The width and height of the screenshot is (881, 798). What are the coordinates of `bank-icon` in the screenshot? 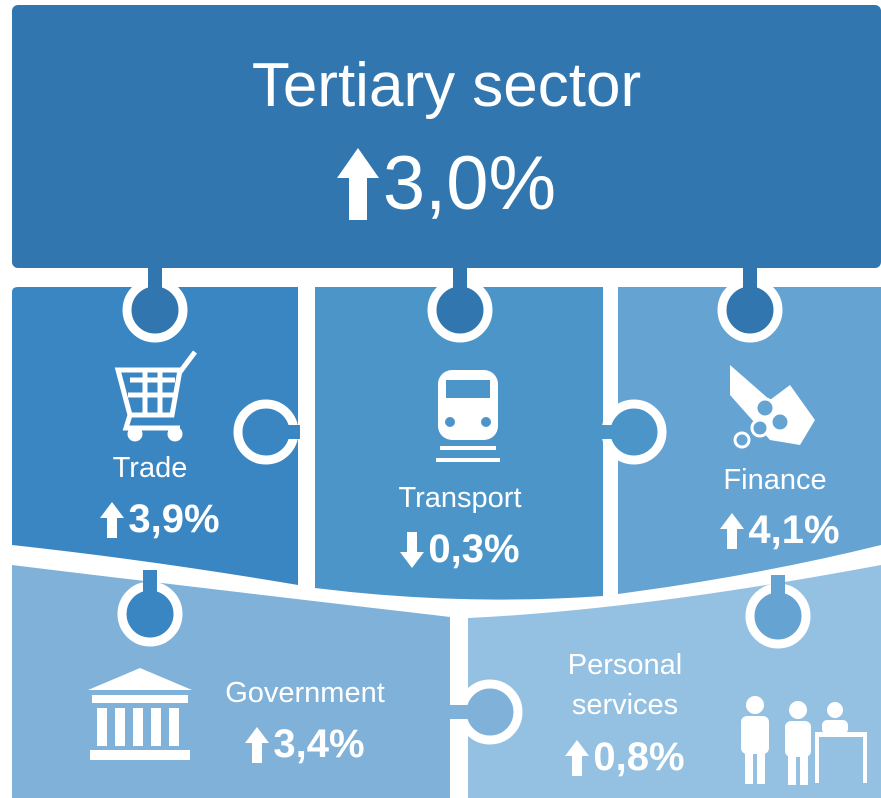 It's located at (140, 714).